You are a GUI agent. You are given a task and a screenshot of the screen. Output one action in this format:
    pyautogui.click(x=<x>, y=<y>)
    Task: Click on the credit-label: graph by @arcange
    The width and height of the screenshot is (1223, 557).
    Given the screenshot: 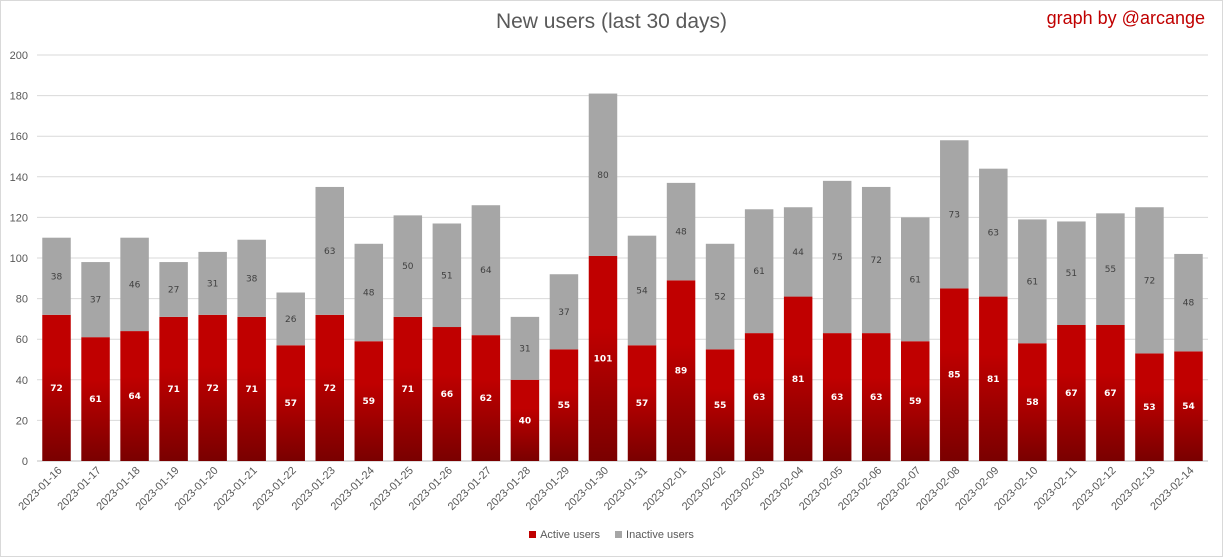 What is the action you would take?
    pyautogui.click(x=1125, y=18)
    